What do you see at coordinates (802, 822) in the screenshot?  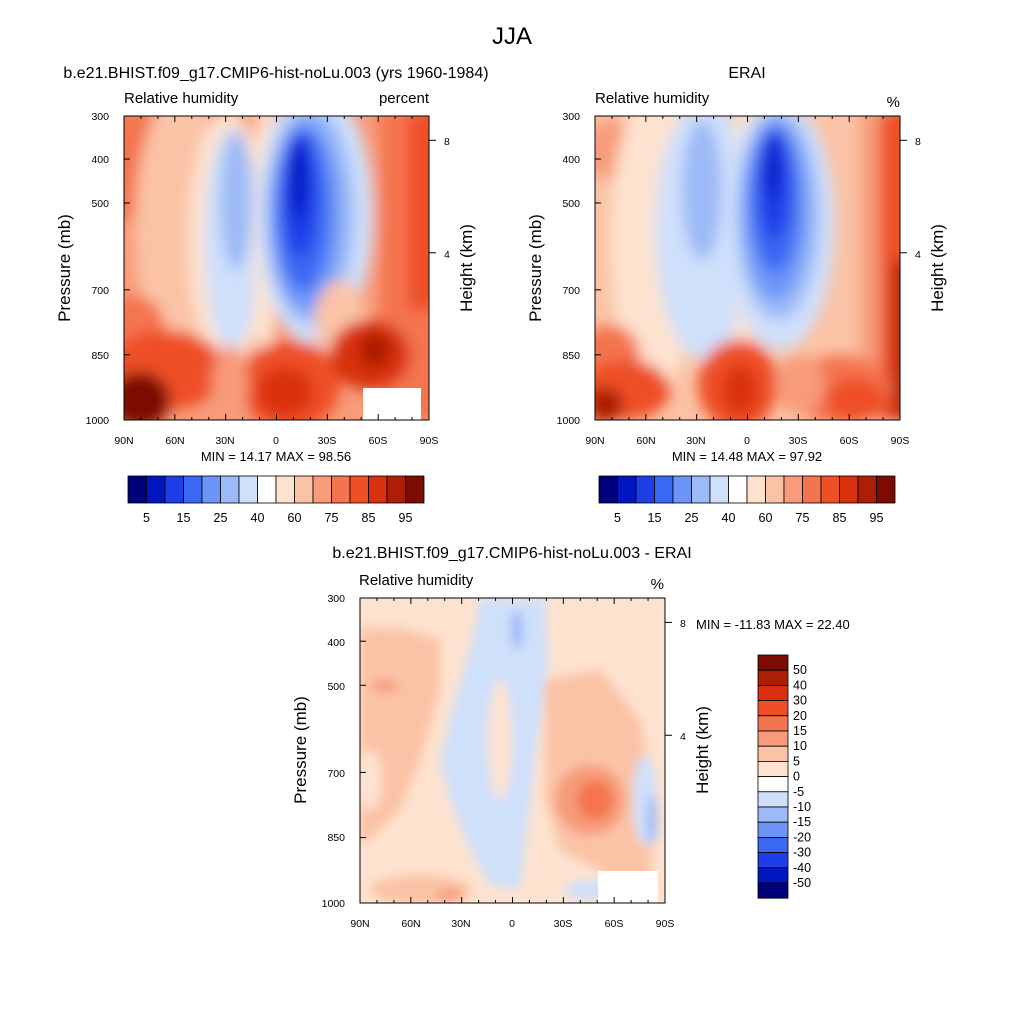 I see `colorbar-label: -15` at bounding box center [802, 822].